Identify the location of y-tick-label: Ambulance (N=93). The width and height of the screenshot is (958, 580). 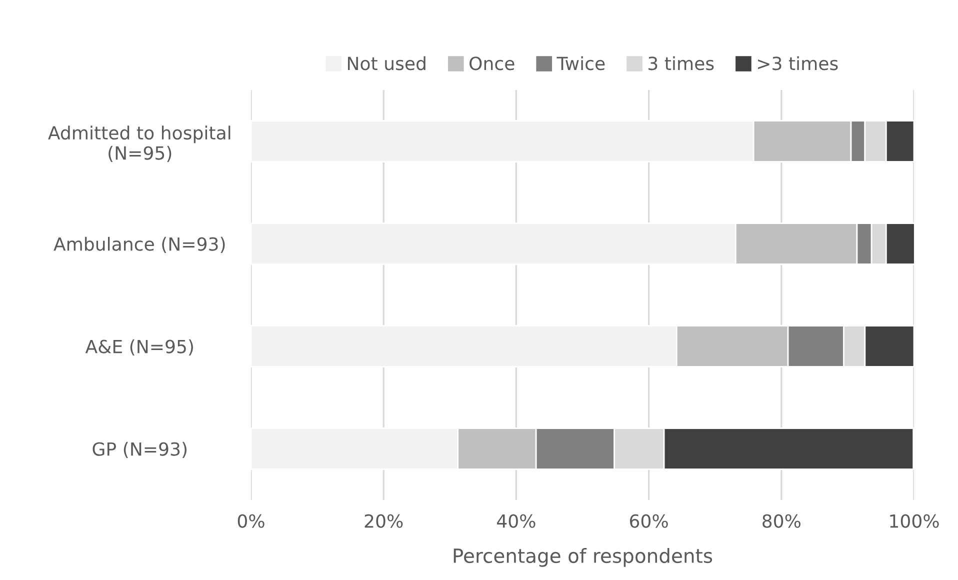
(139, 244).